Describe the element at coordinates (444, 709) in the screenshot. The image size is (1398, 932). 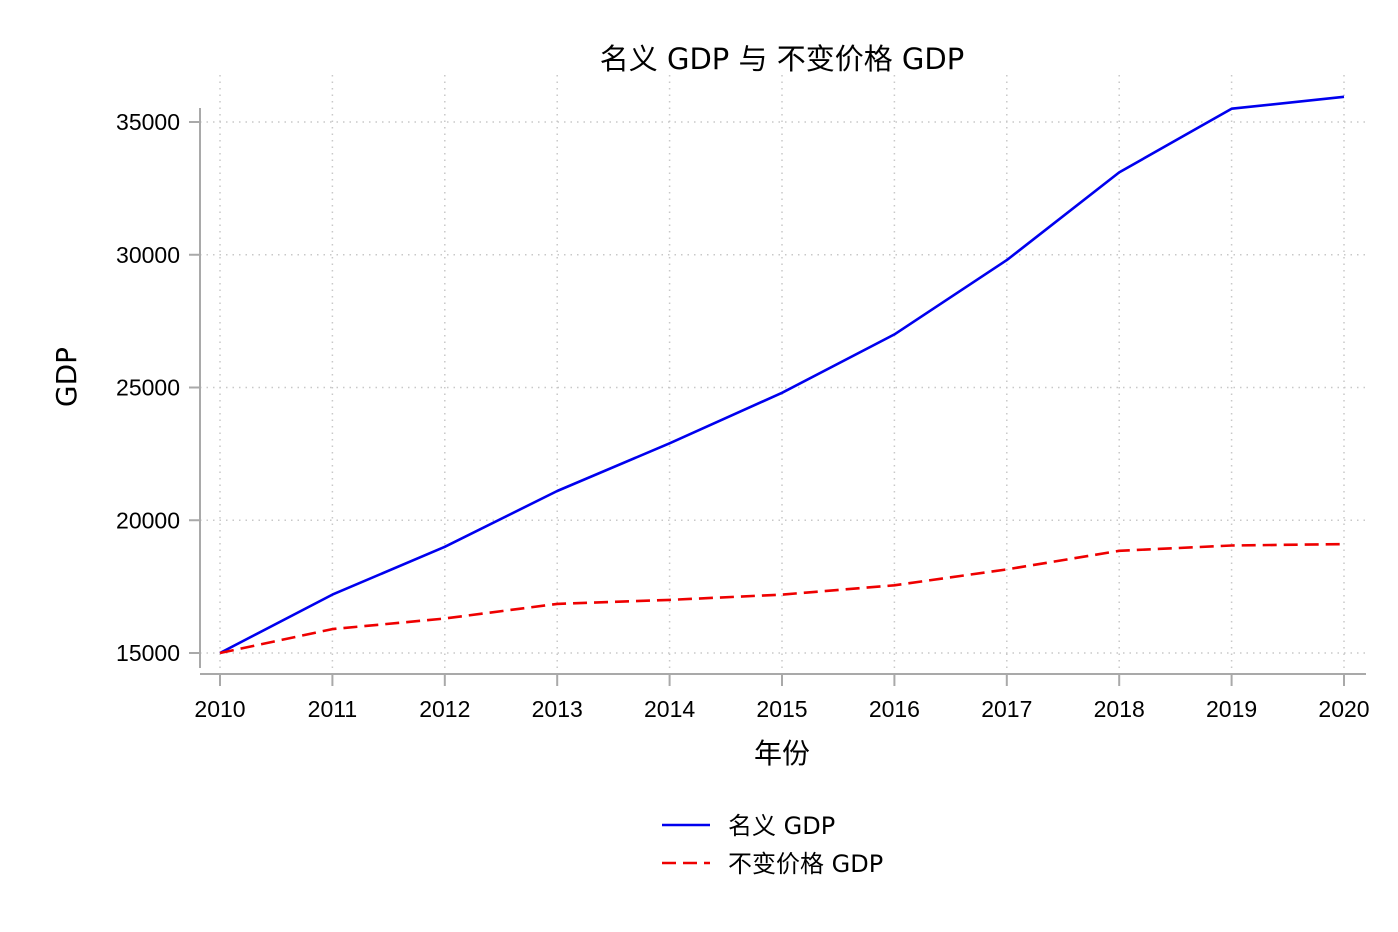
I see `x-tick-label: 2012` at that location.